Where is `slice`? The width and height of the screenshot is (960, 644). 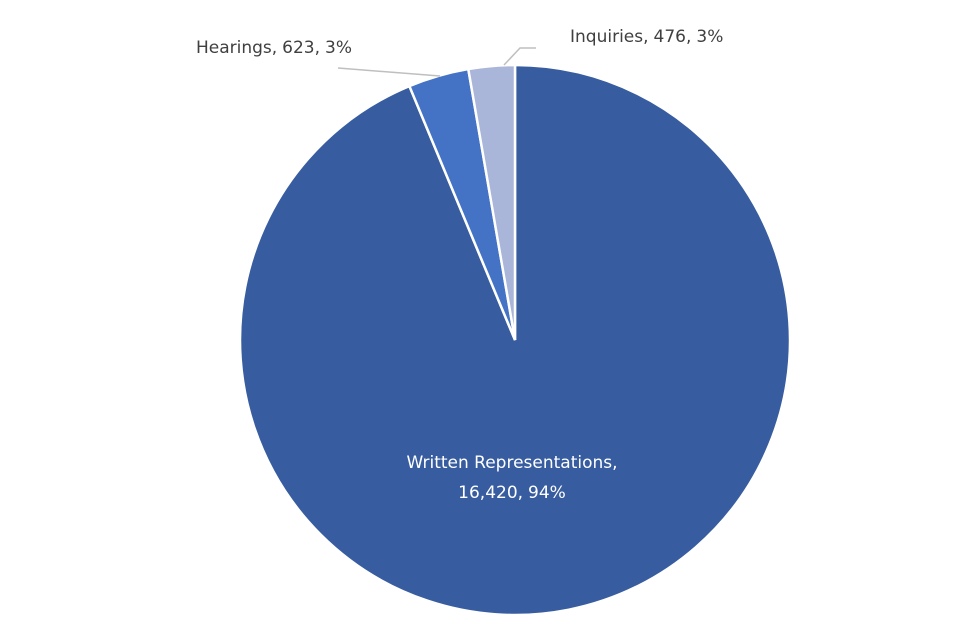 slice is located at coordinates (491, 202).